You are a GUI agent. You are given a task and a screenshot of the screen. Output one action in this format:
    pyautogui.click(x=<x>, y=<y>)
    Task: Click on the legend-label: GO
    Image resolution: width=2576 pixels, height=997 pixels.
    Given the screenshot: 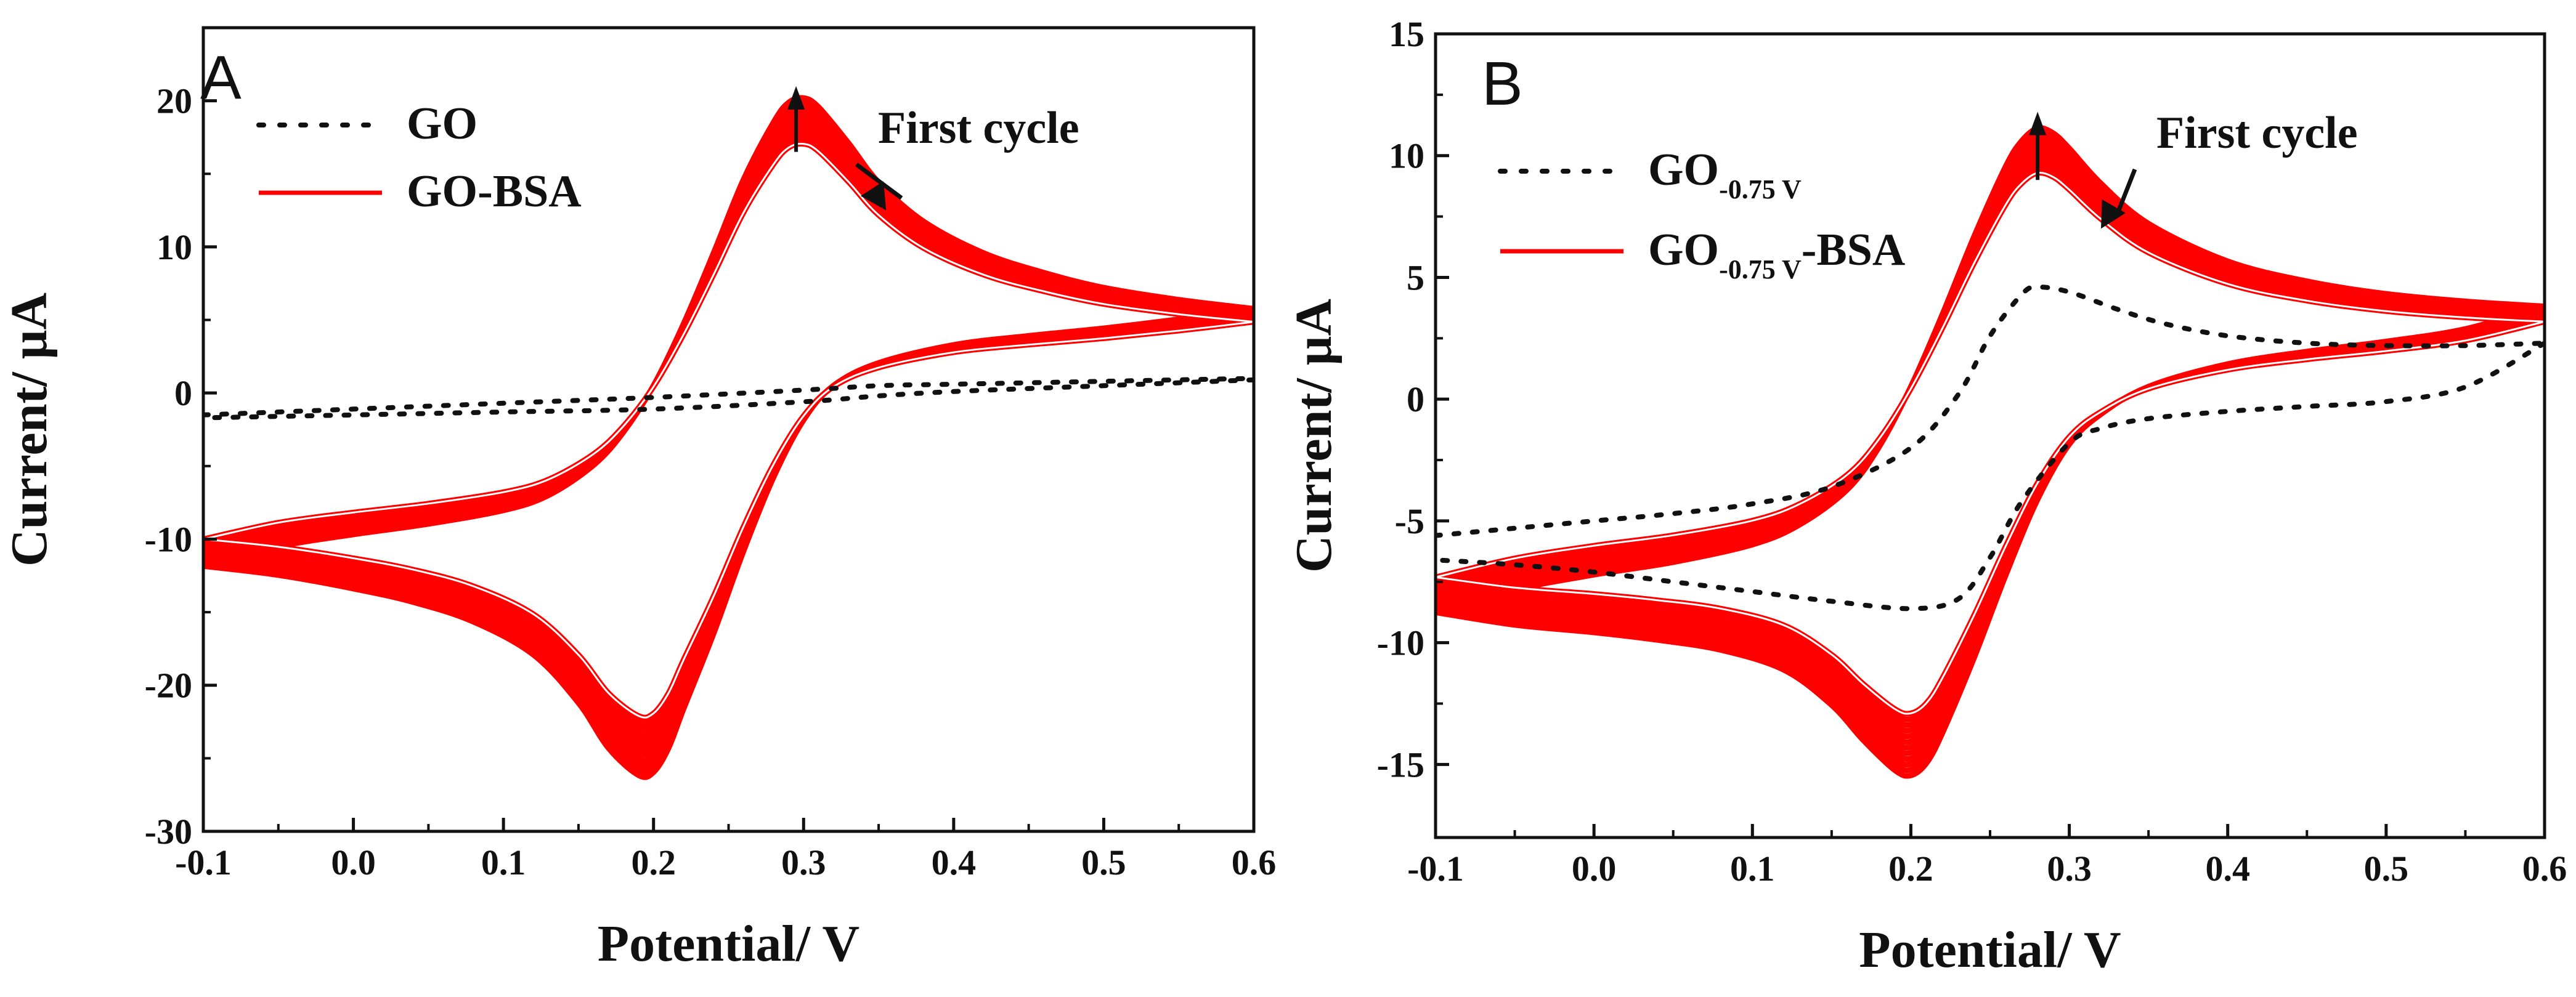 What is the action you would take?
    pyautogui.click(x=442, y=124)
    